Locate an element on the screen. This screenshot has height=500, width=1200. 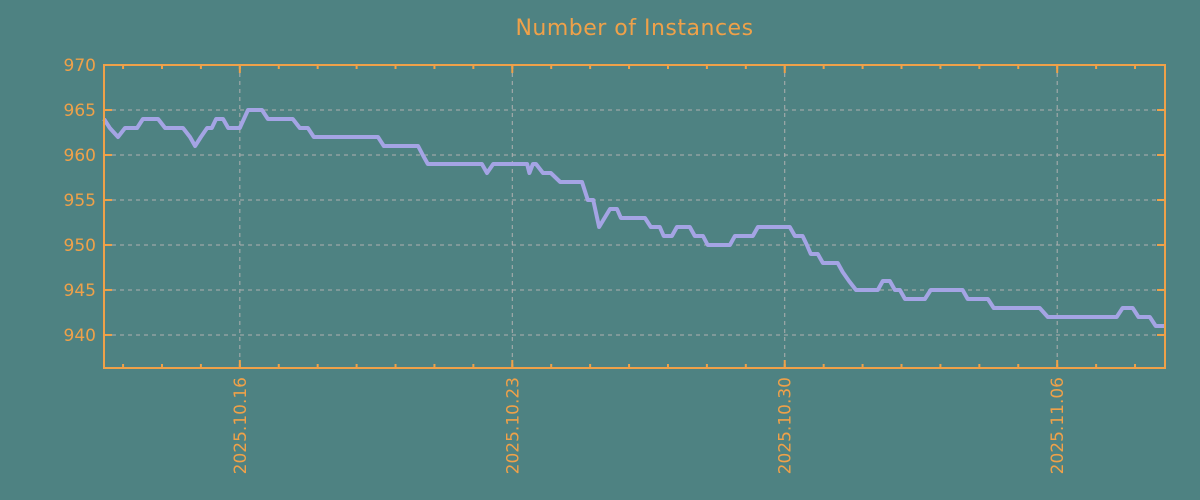
x-tick-label: 2025.10.30 is located at coordinates (786, 425).